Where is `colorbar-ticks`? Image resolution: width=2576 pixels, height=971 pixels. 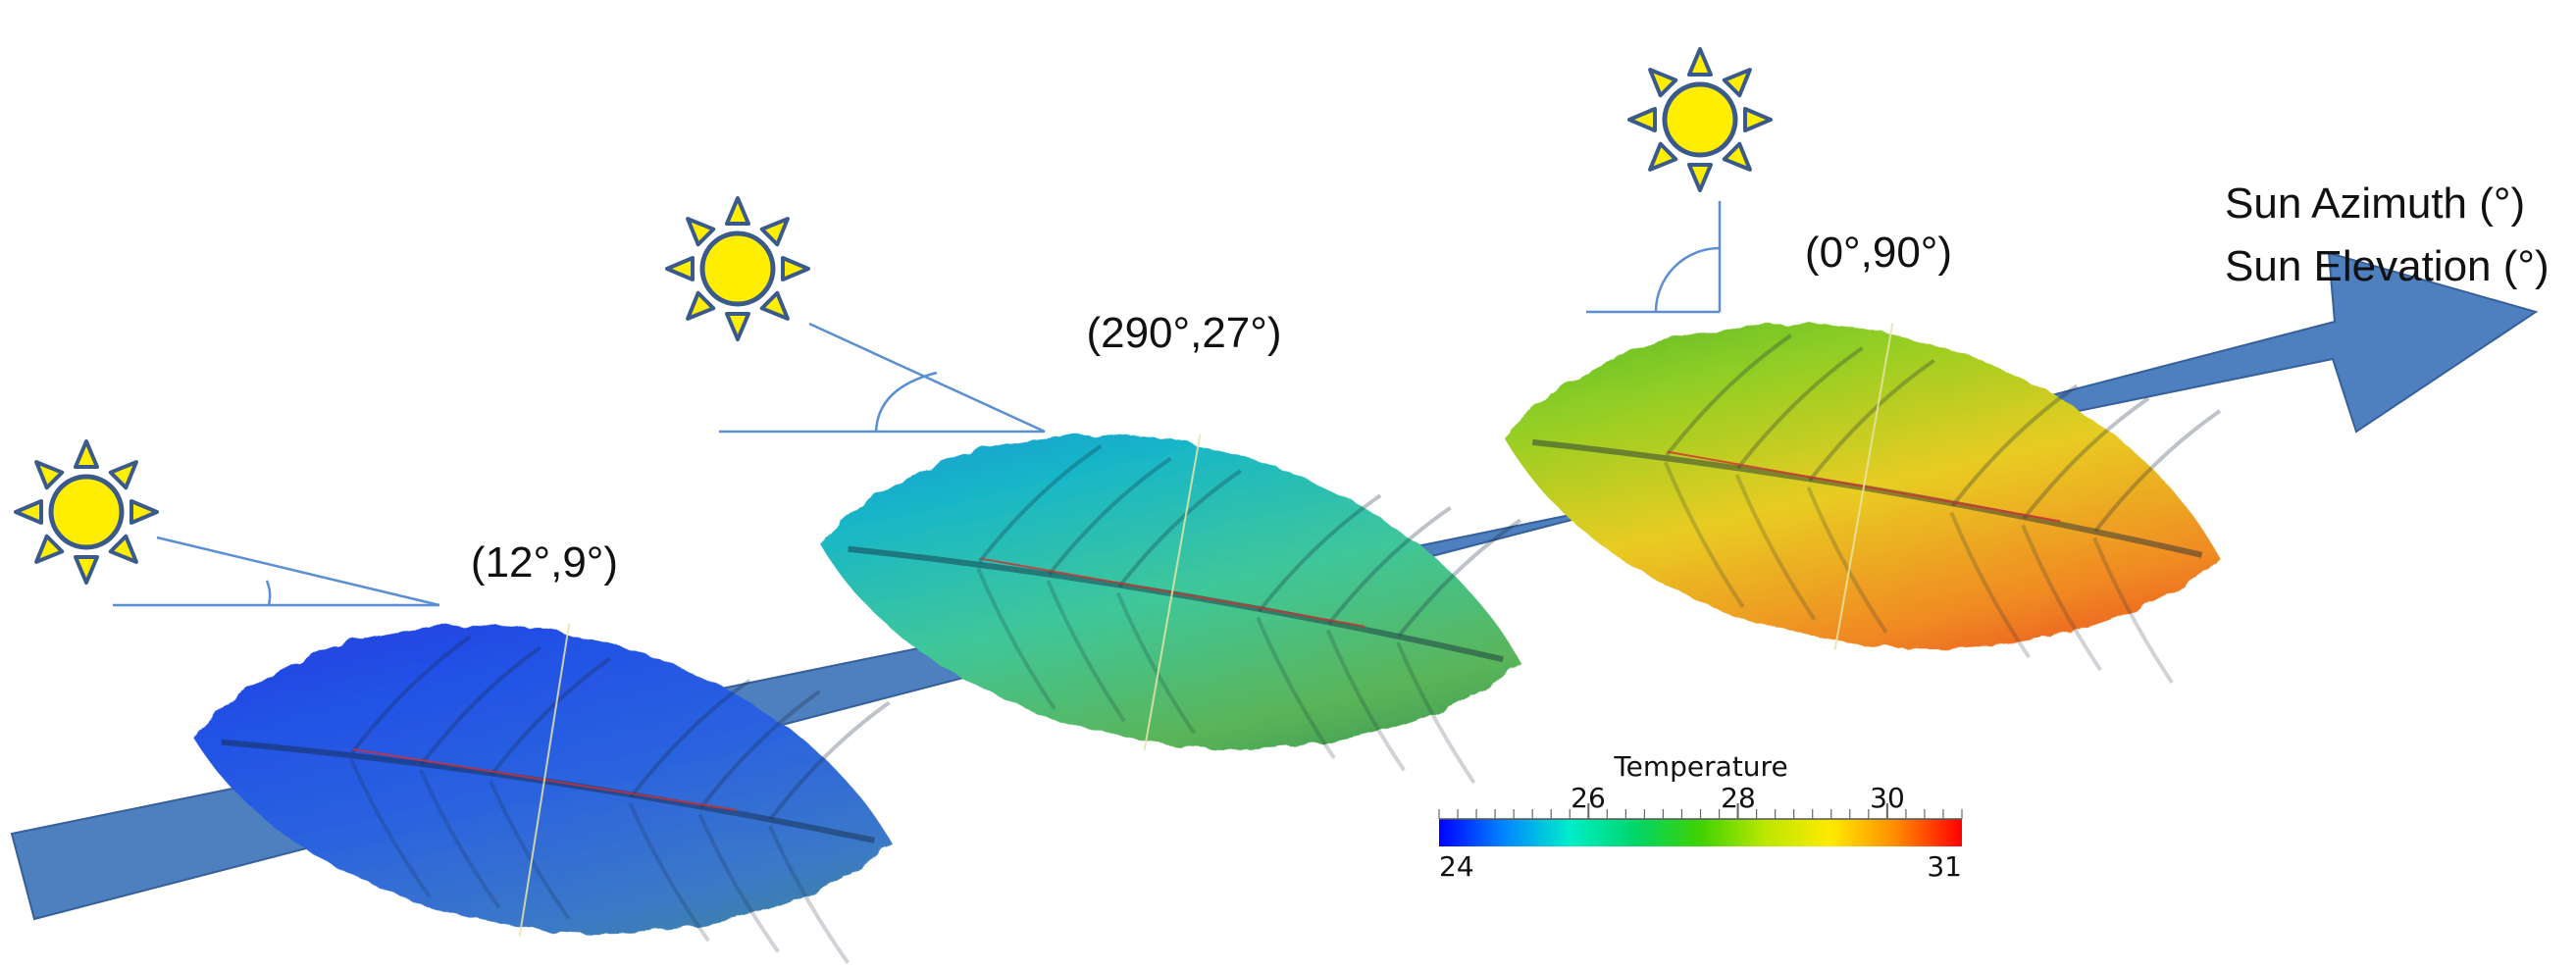
colorbar-ticks is located at coordinates (1700, 811).